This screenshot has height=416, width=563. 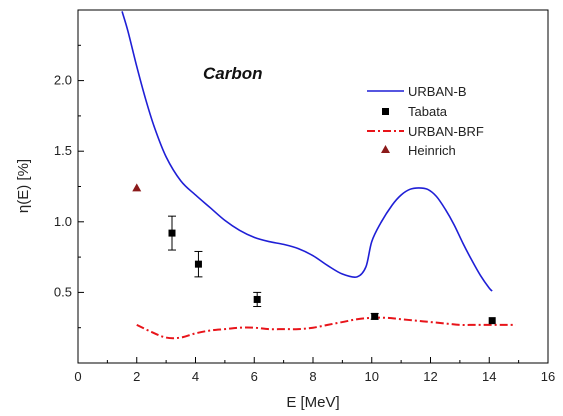 What do you see at coordinates (136, 376) in the screenshot?
I see `x-tick-label: 2` at bounding box center [136, 376].